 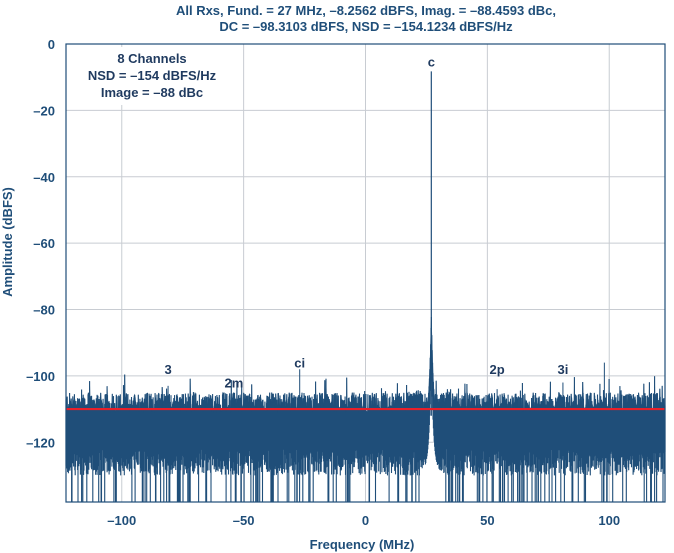 I want to click on y-tick-label: –40, so click(x=44, y=177).